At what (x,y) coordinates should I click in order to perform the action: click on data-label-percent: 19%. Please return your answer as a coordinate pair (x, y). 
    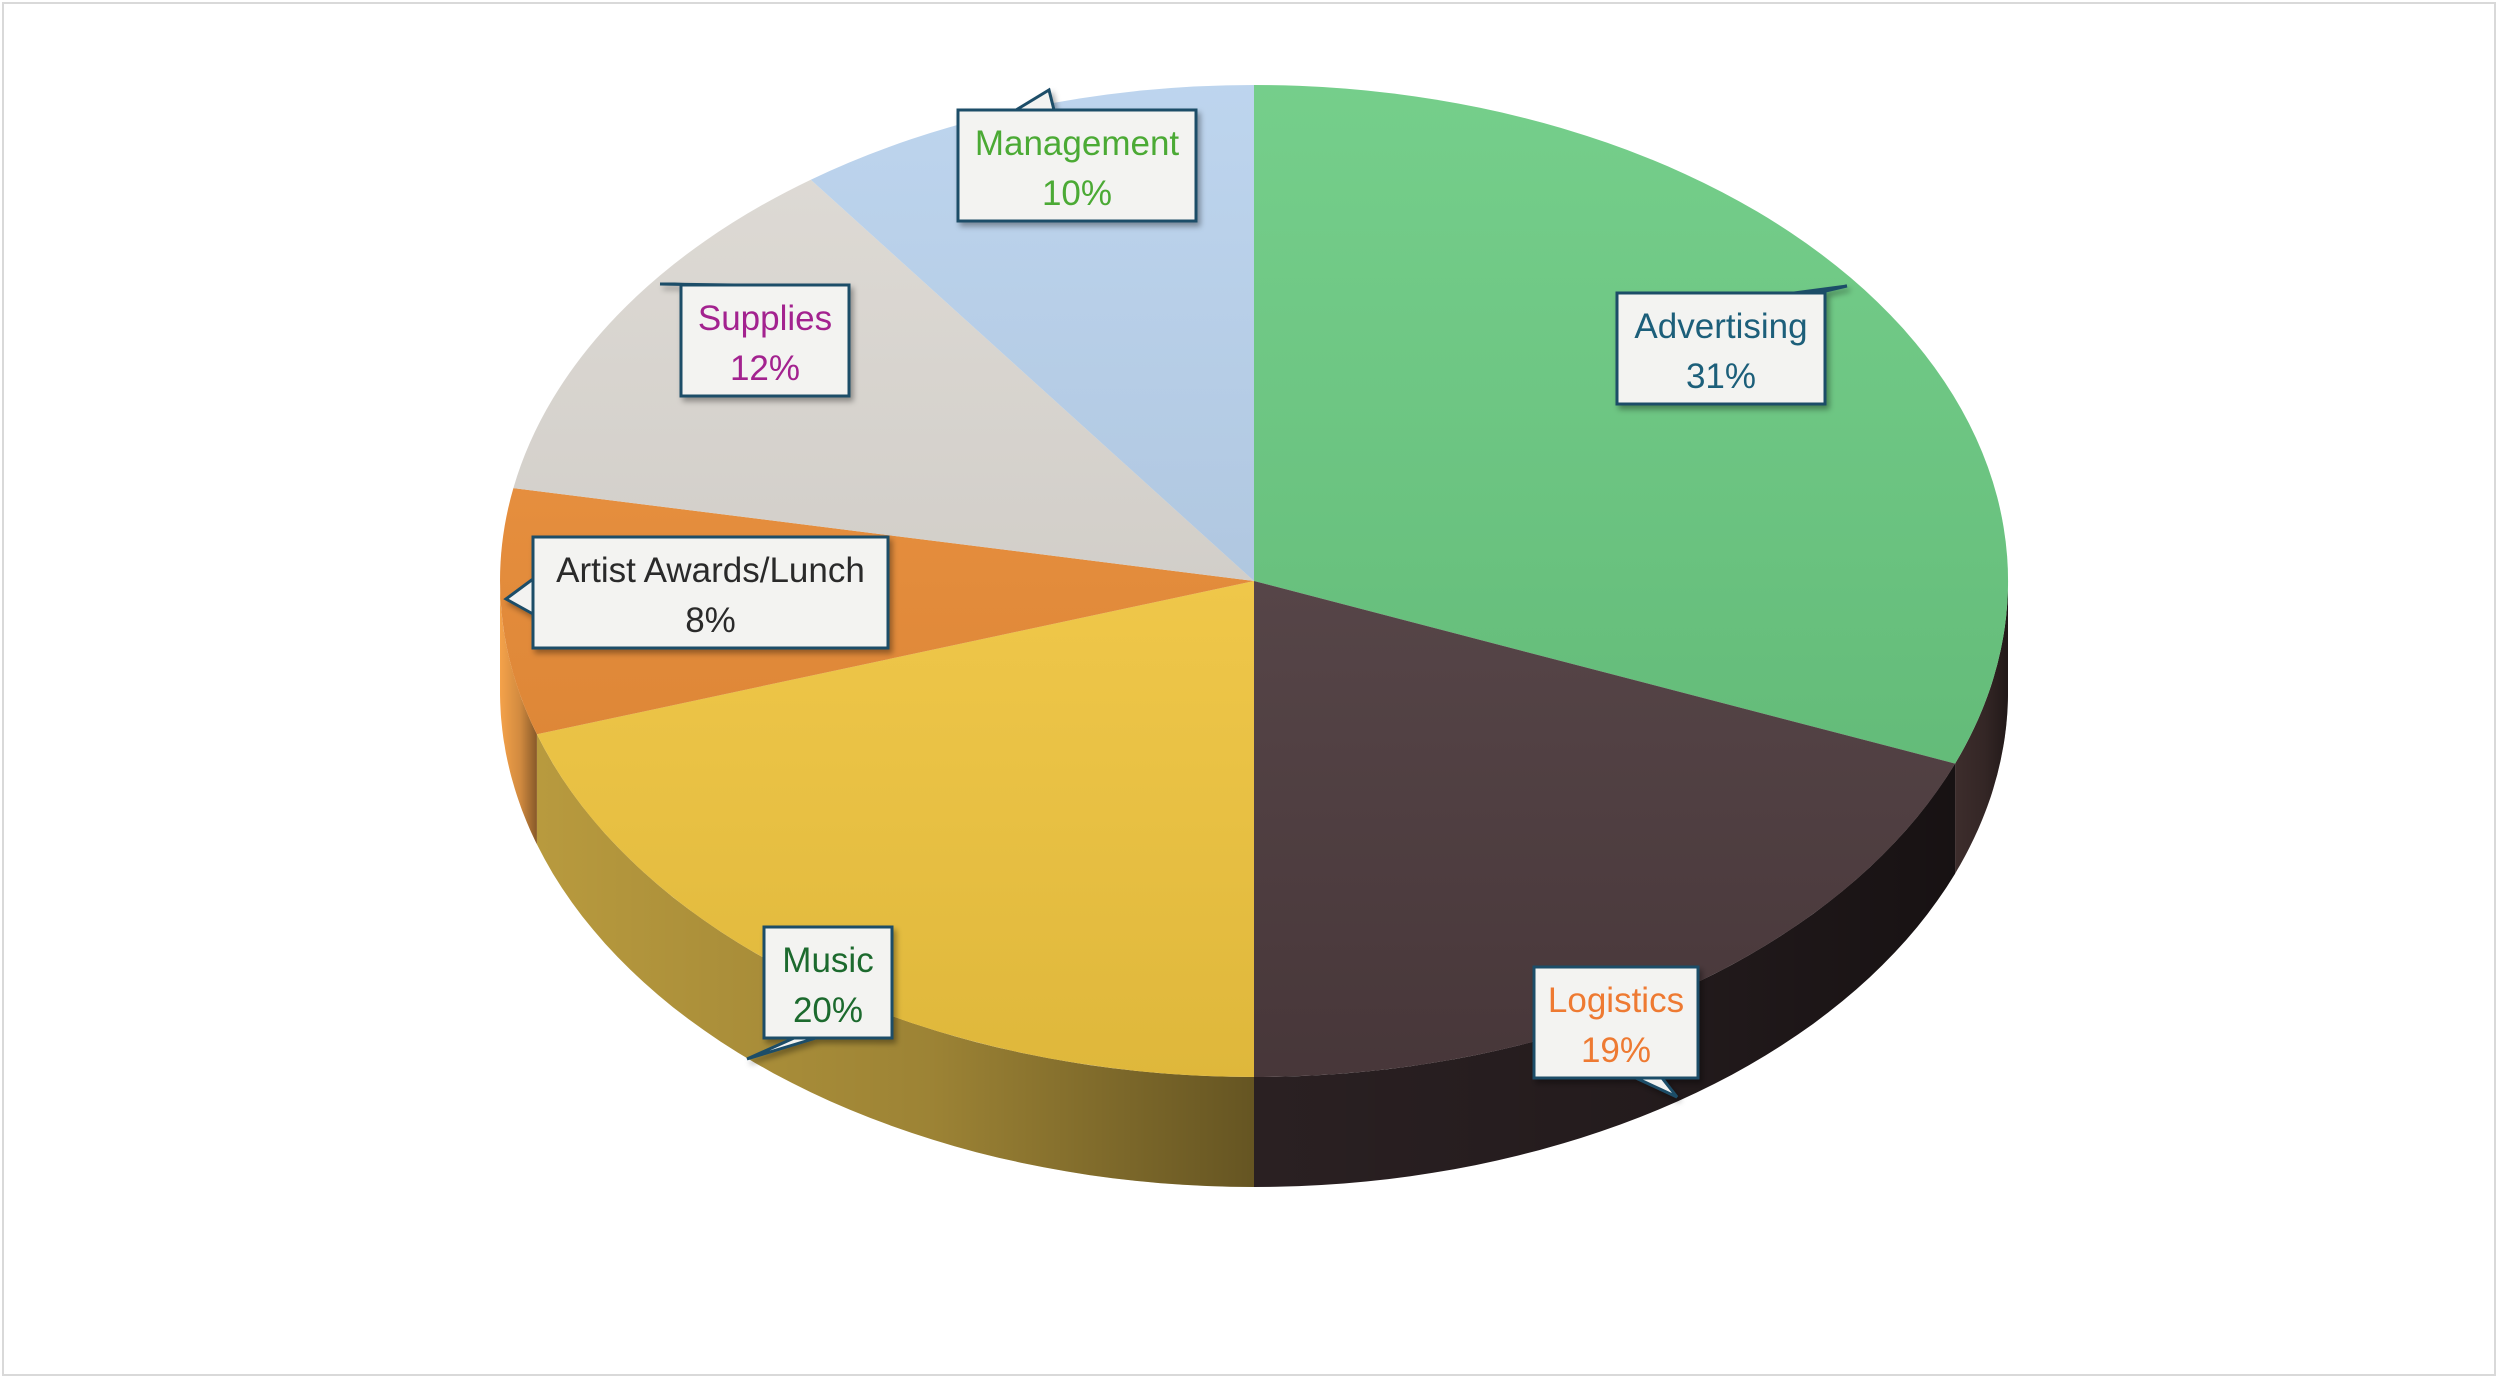
    Looking at the image, I should click on (1616, 1050).